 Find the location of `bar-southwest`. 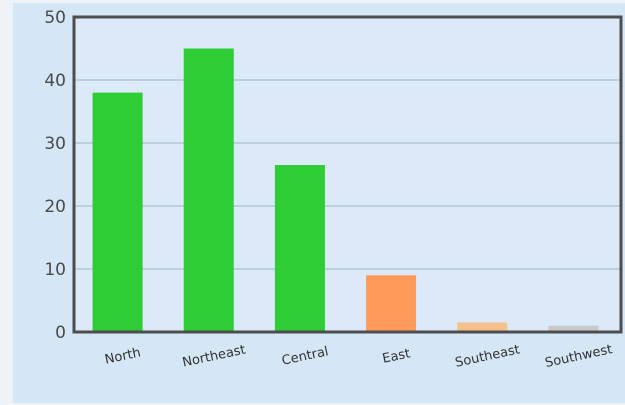

bar-southwest is located at coordinates (573, 328).